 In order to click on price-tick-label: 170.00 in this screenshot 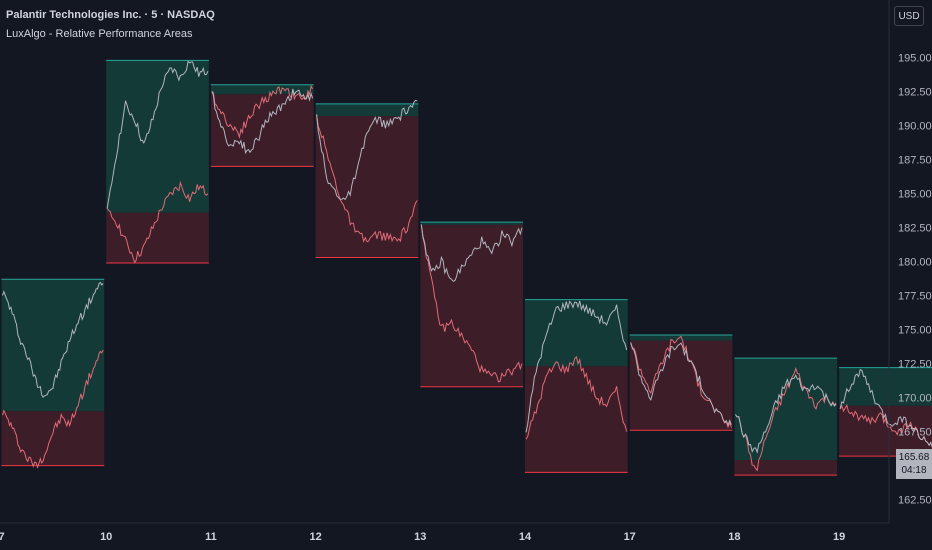, I will do `click(915, 399)`.